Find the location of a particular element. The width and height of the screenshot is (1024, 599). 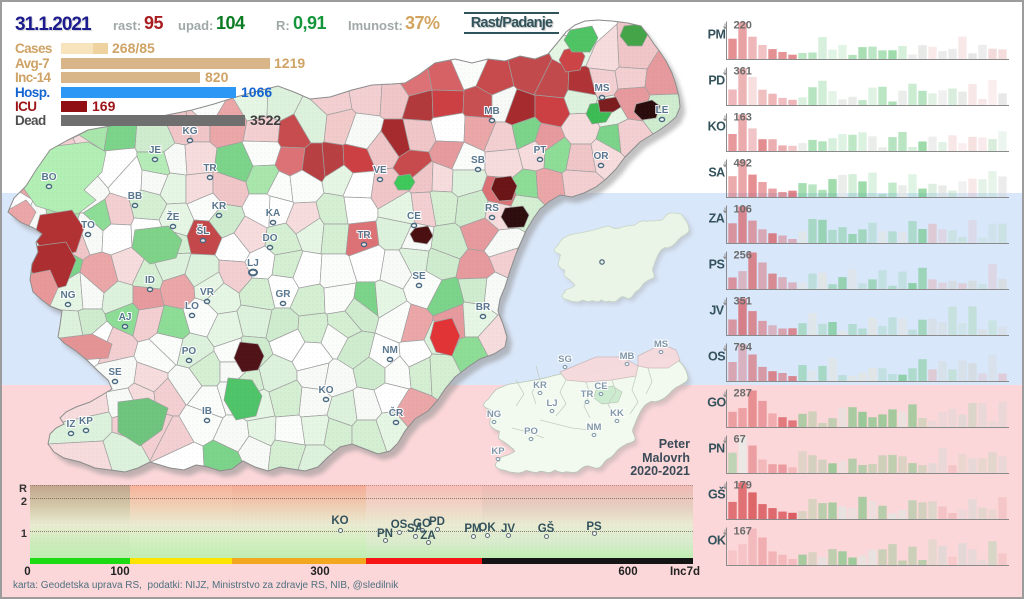

svg-text: KK is located at coordinates (617, 413).